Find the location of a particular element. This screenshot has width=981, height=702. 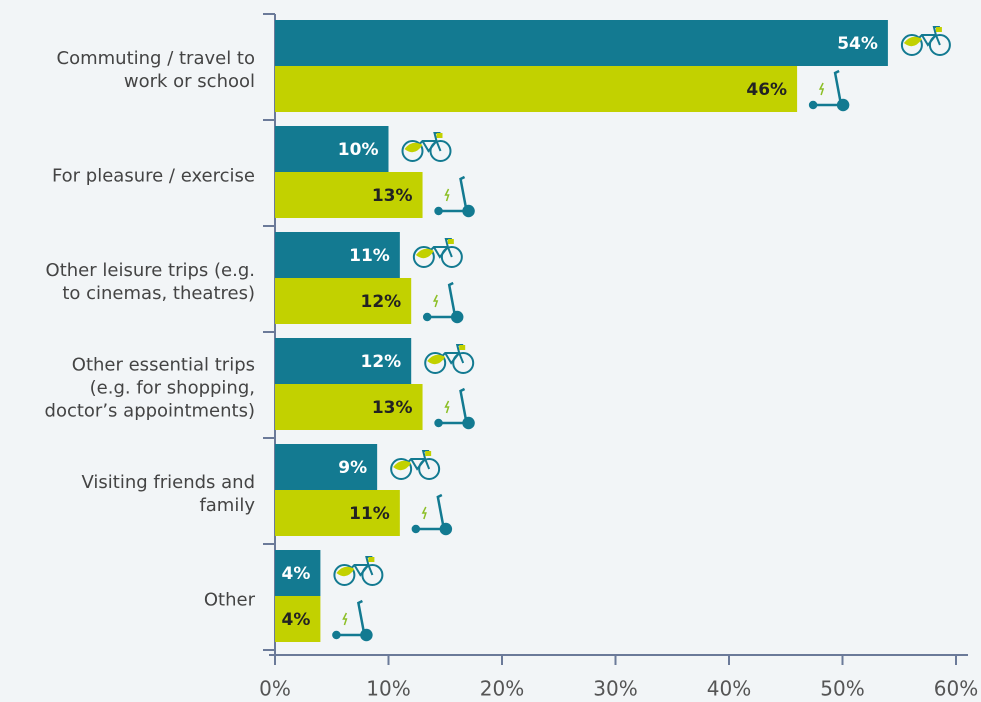

x-tick-label: 20% is located at coordinates (502, 689).